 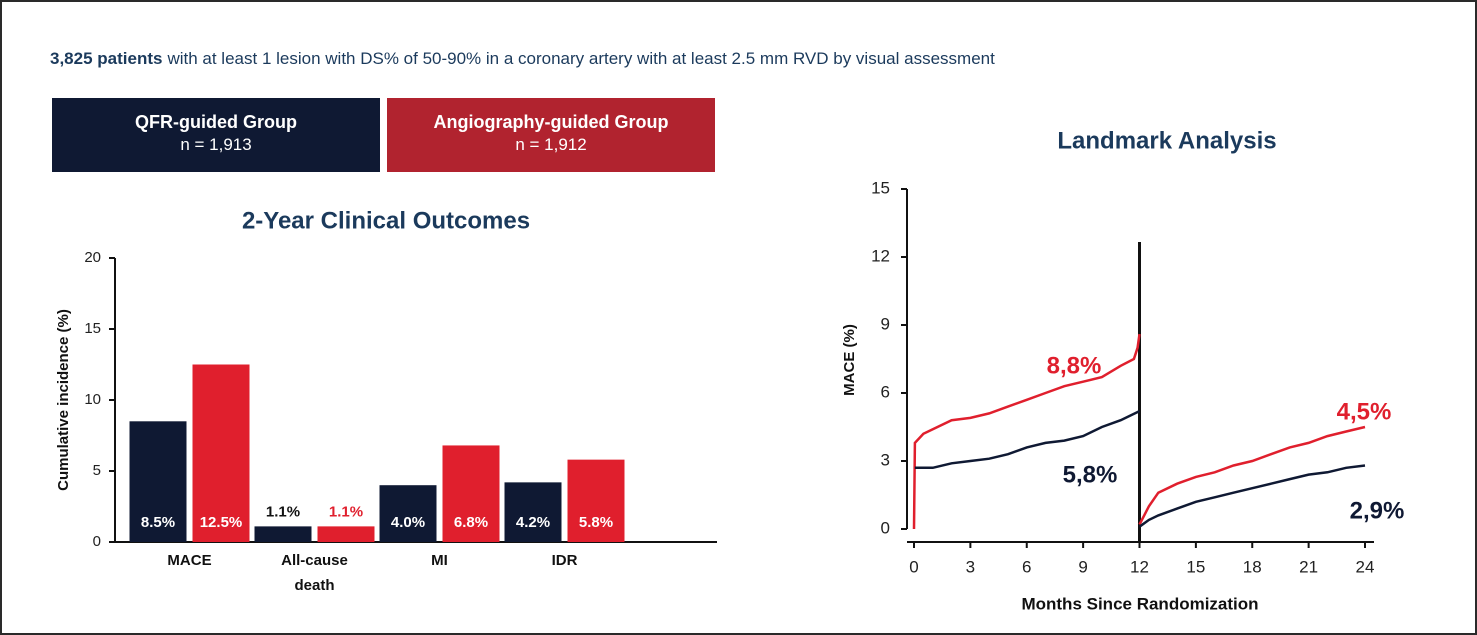 I want to click on y-axis-label: MACE (%), so click(x=849, y=360).